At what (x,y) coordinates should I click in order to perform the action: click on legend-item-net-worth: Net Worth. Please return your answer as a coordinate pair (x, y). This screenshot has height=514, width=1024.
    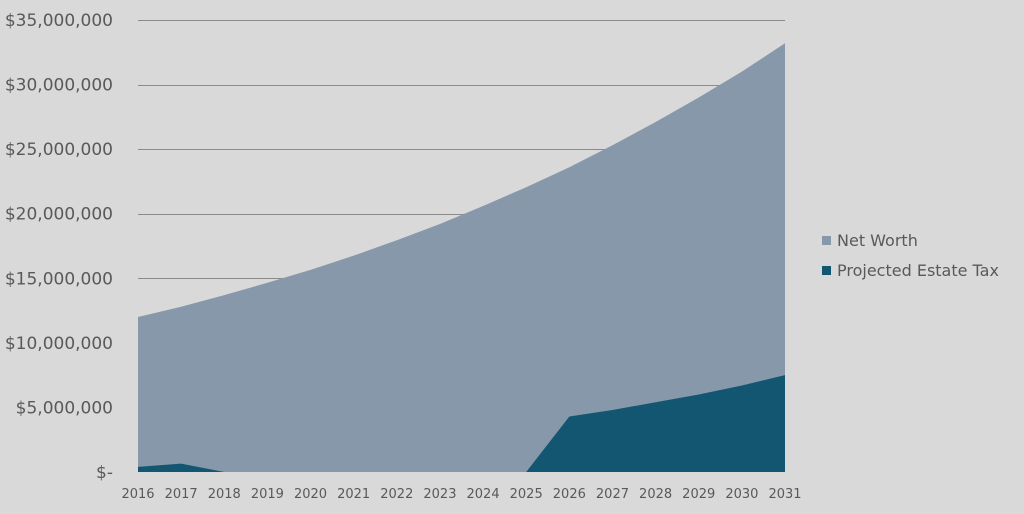
    Looking at the image, I should click on (910, 240).